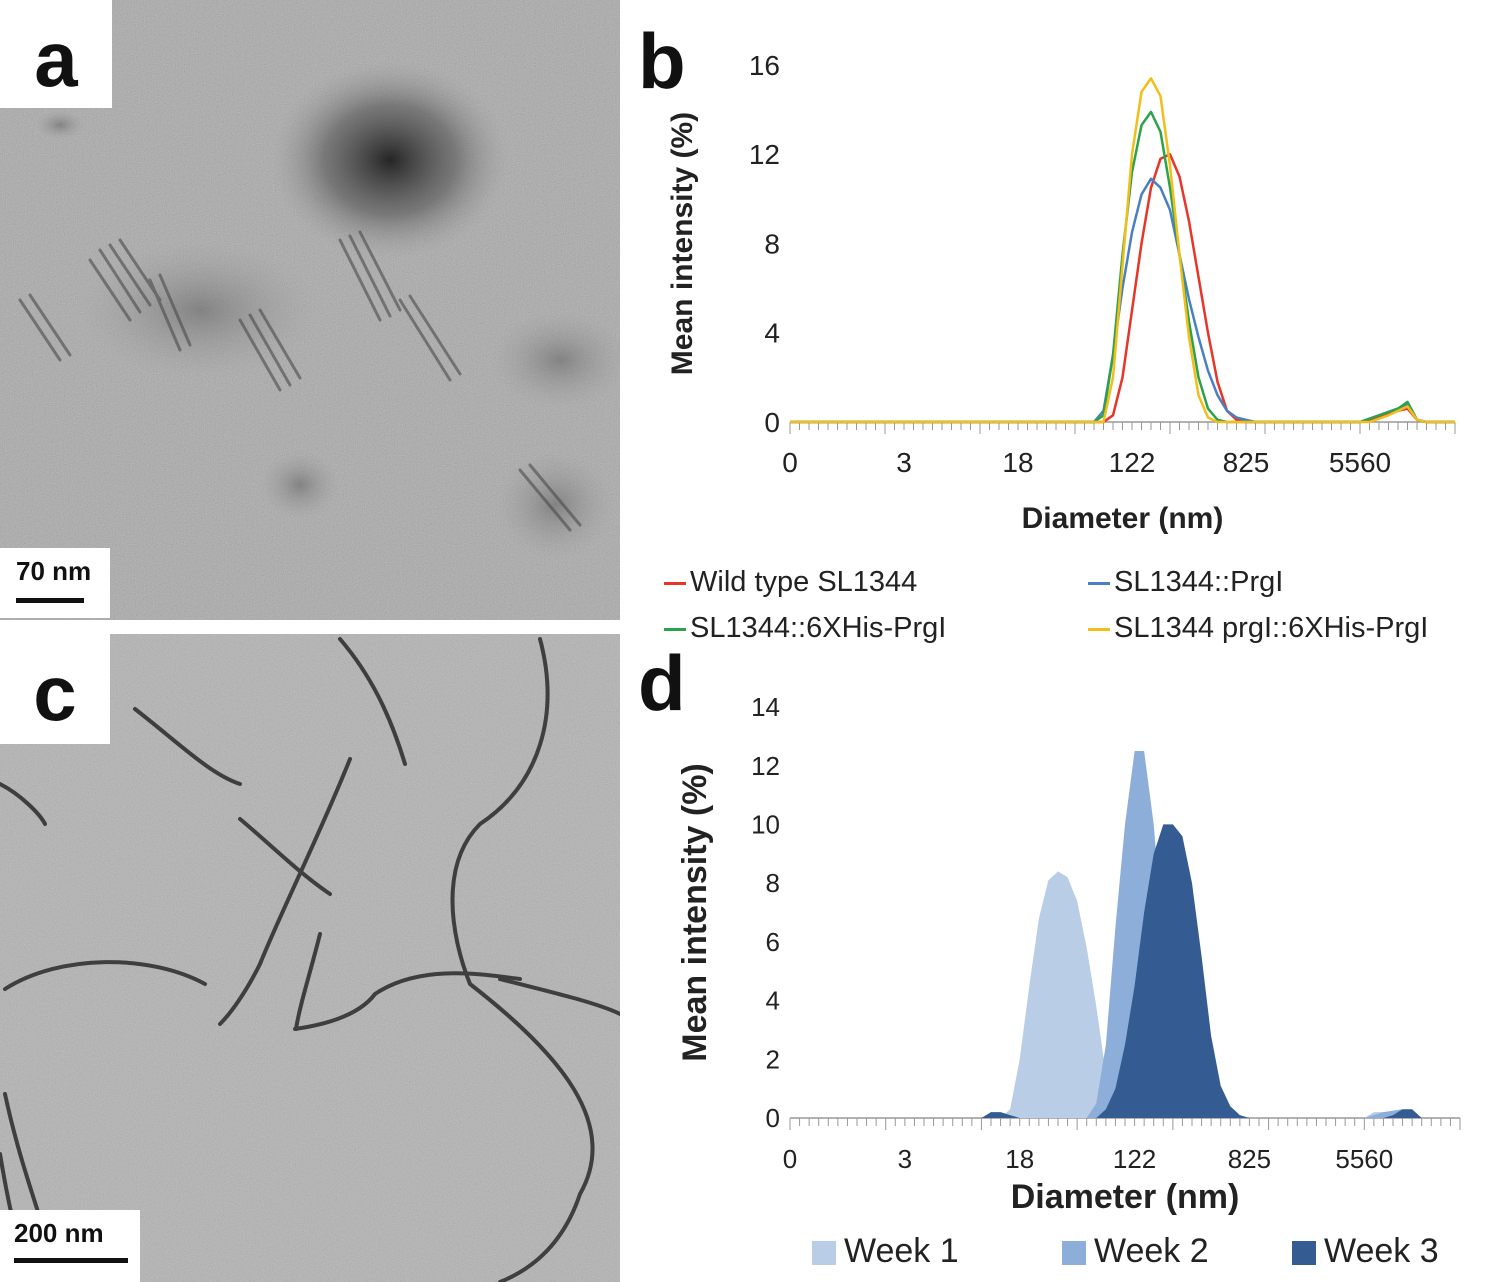  I want to click on scale-bar-a: 70 nm, so click(55, 583).